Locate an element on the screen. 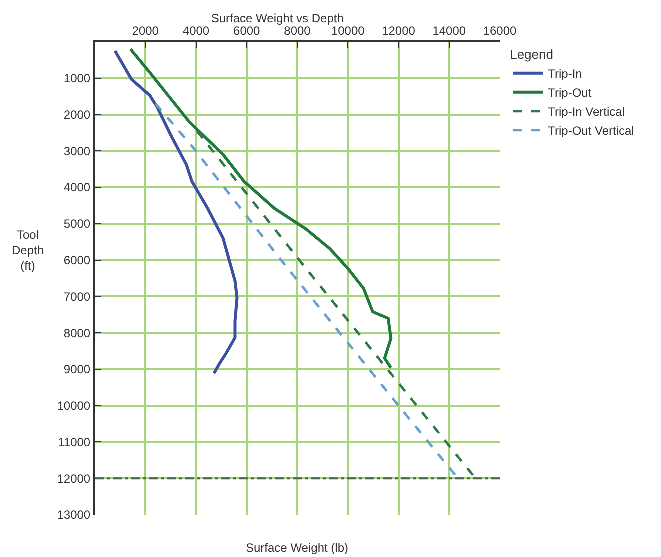  legend-label: Trip-Out is located at coordinates (570, 93).